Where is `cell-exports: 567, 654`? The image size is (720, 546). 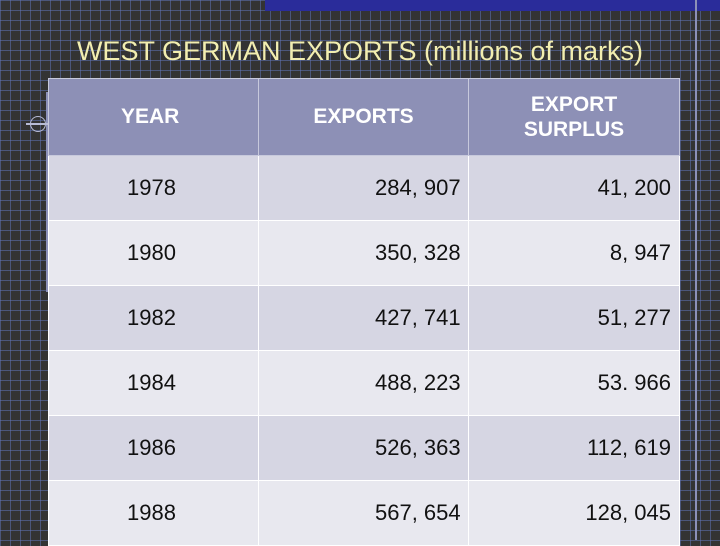
cell-exports: 567, 654 is located at coordinates (363, 513).